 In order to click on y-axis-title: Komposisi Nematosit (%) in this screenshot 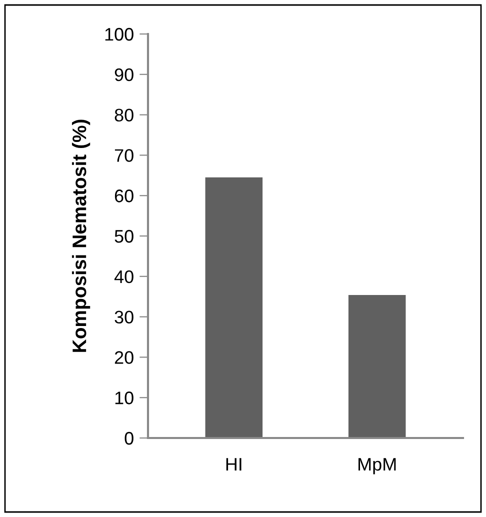, I will do `click(81, 236)`.